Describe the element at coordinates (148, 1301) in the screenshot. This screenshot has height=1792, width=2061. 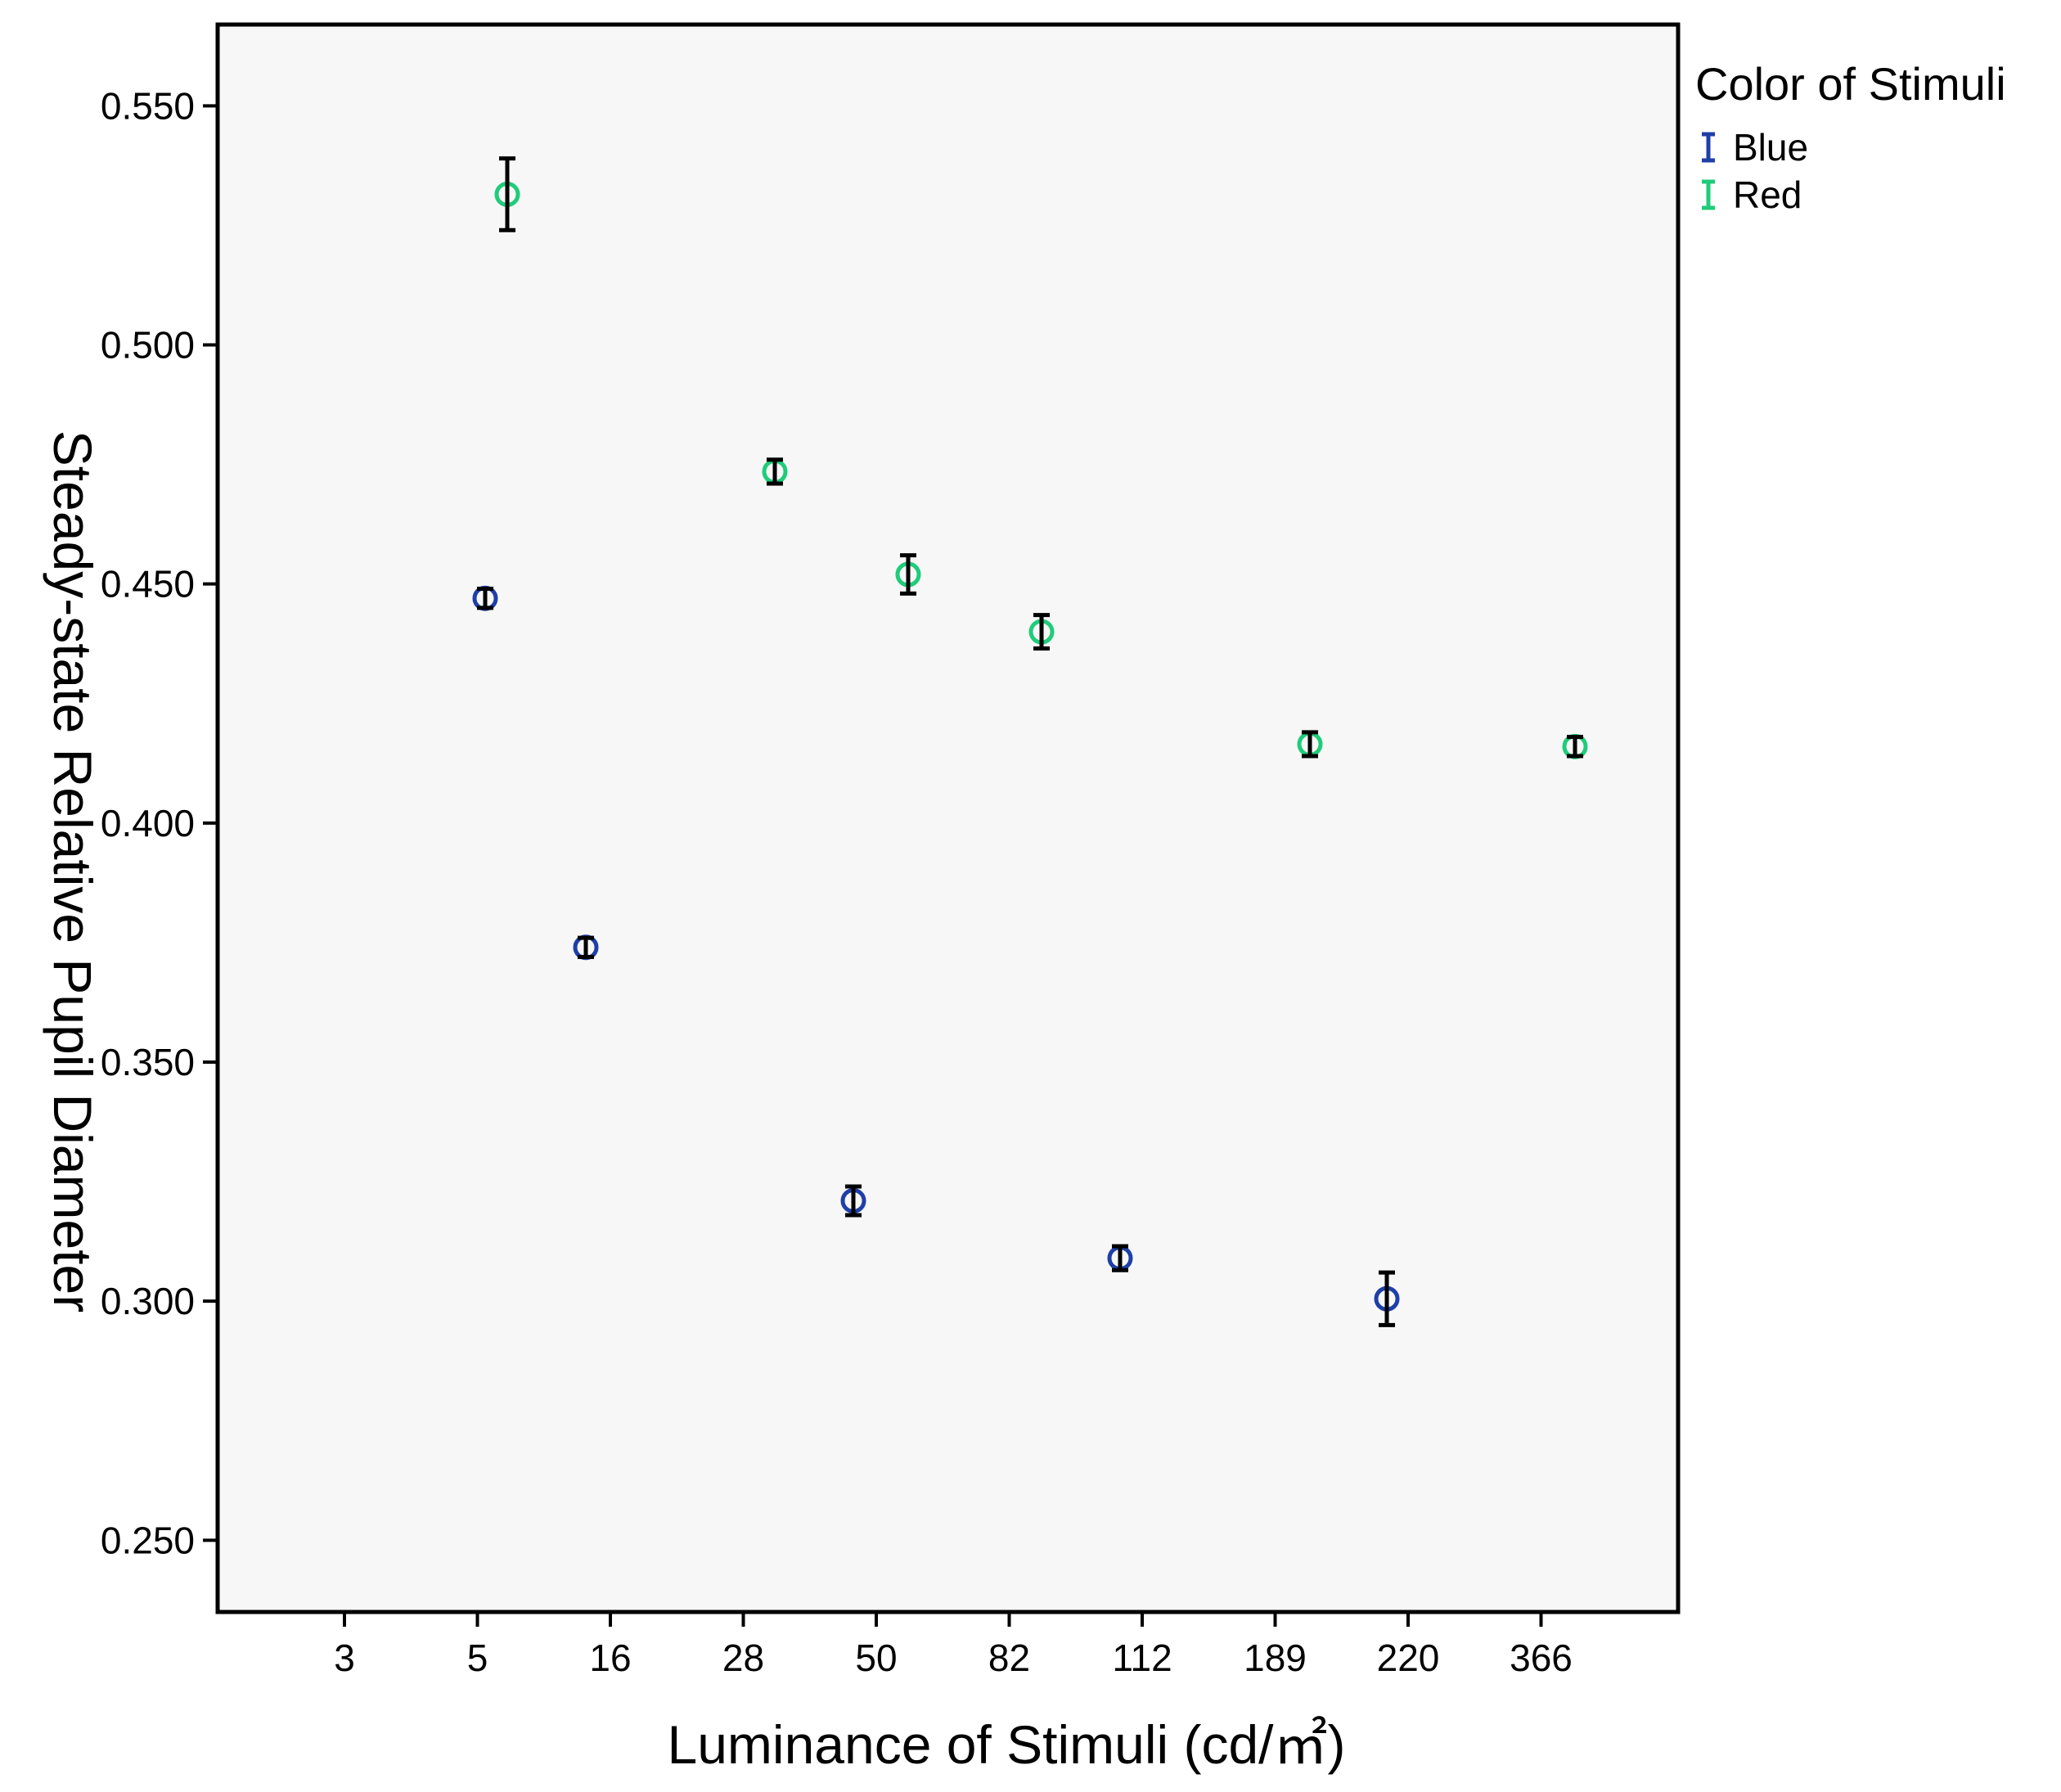
I see `y-tick-label: 0.300` at that location.